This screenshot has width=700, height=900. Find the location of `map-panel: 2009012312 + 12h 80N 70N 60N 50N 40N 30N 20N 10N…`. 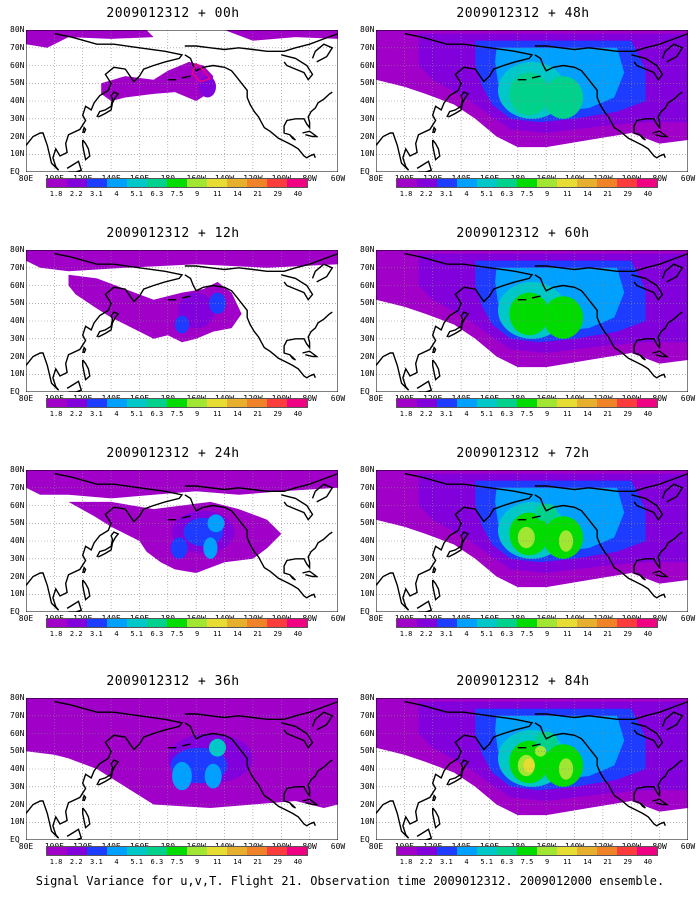

map-panel: 2009012312 + 12h 80N 70N 60N 50N 40N 30N 20N 10N… is located at coordinates (176, 331).